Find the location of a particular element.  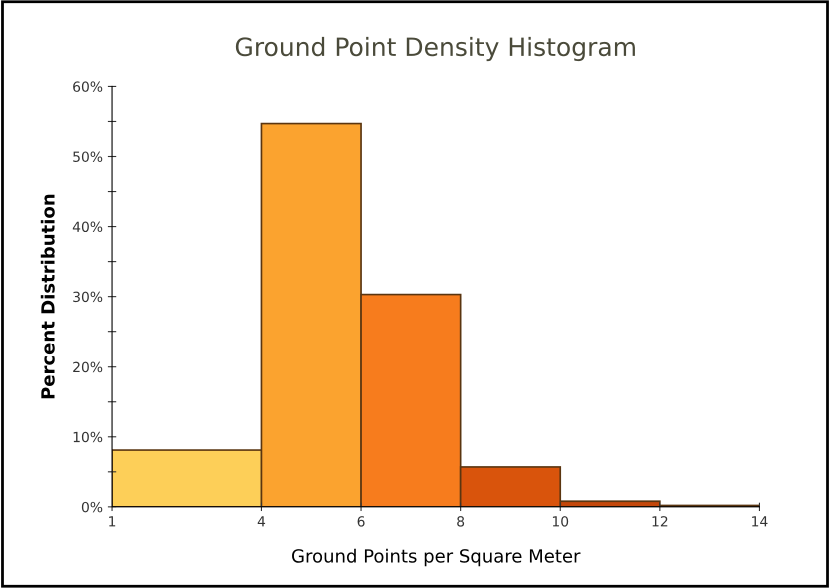

y-tick-label: 60% is located at coordinates (87, 86).